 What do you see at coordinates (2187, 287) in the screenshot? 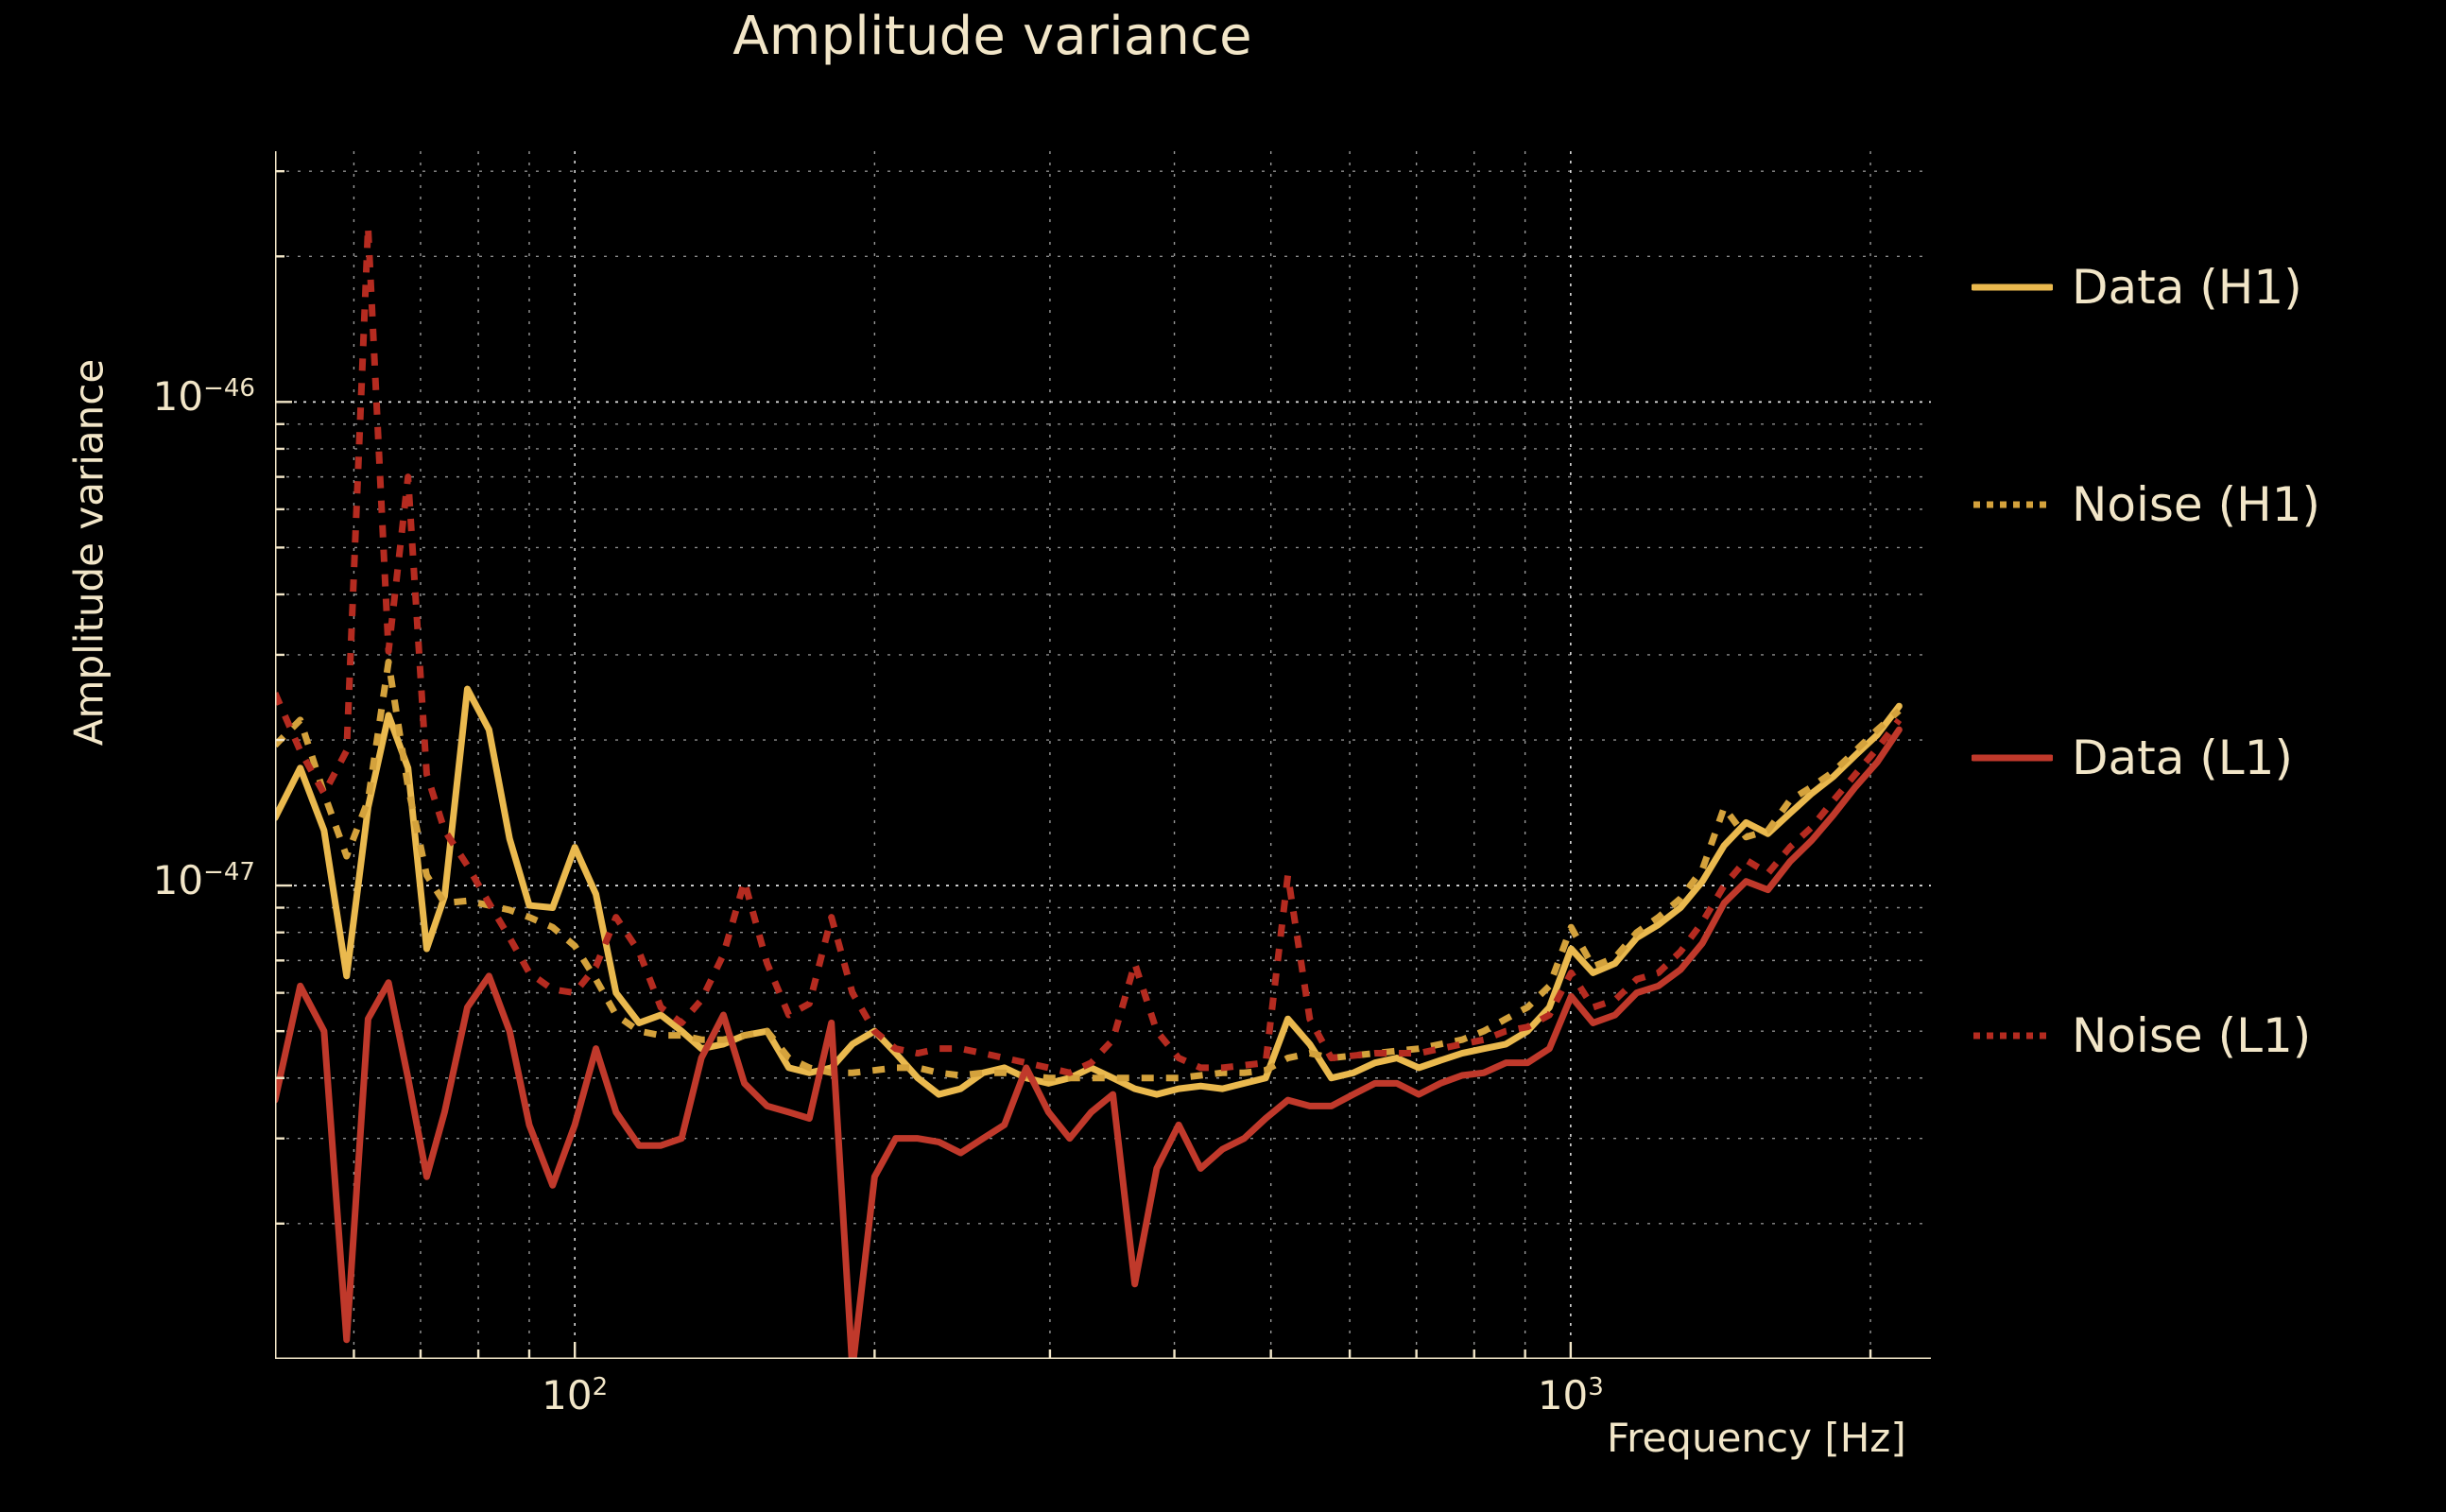
I see `legend-label: Data (H1)` at bounding box center [2187, 287].